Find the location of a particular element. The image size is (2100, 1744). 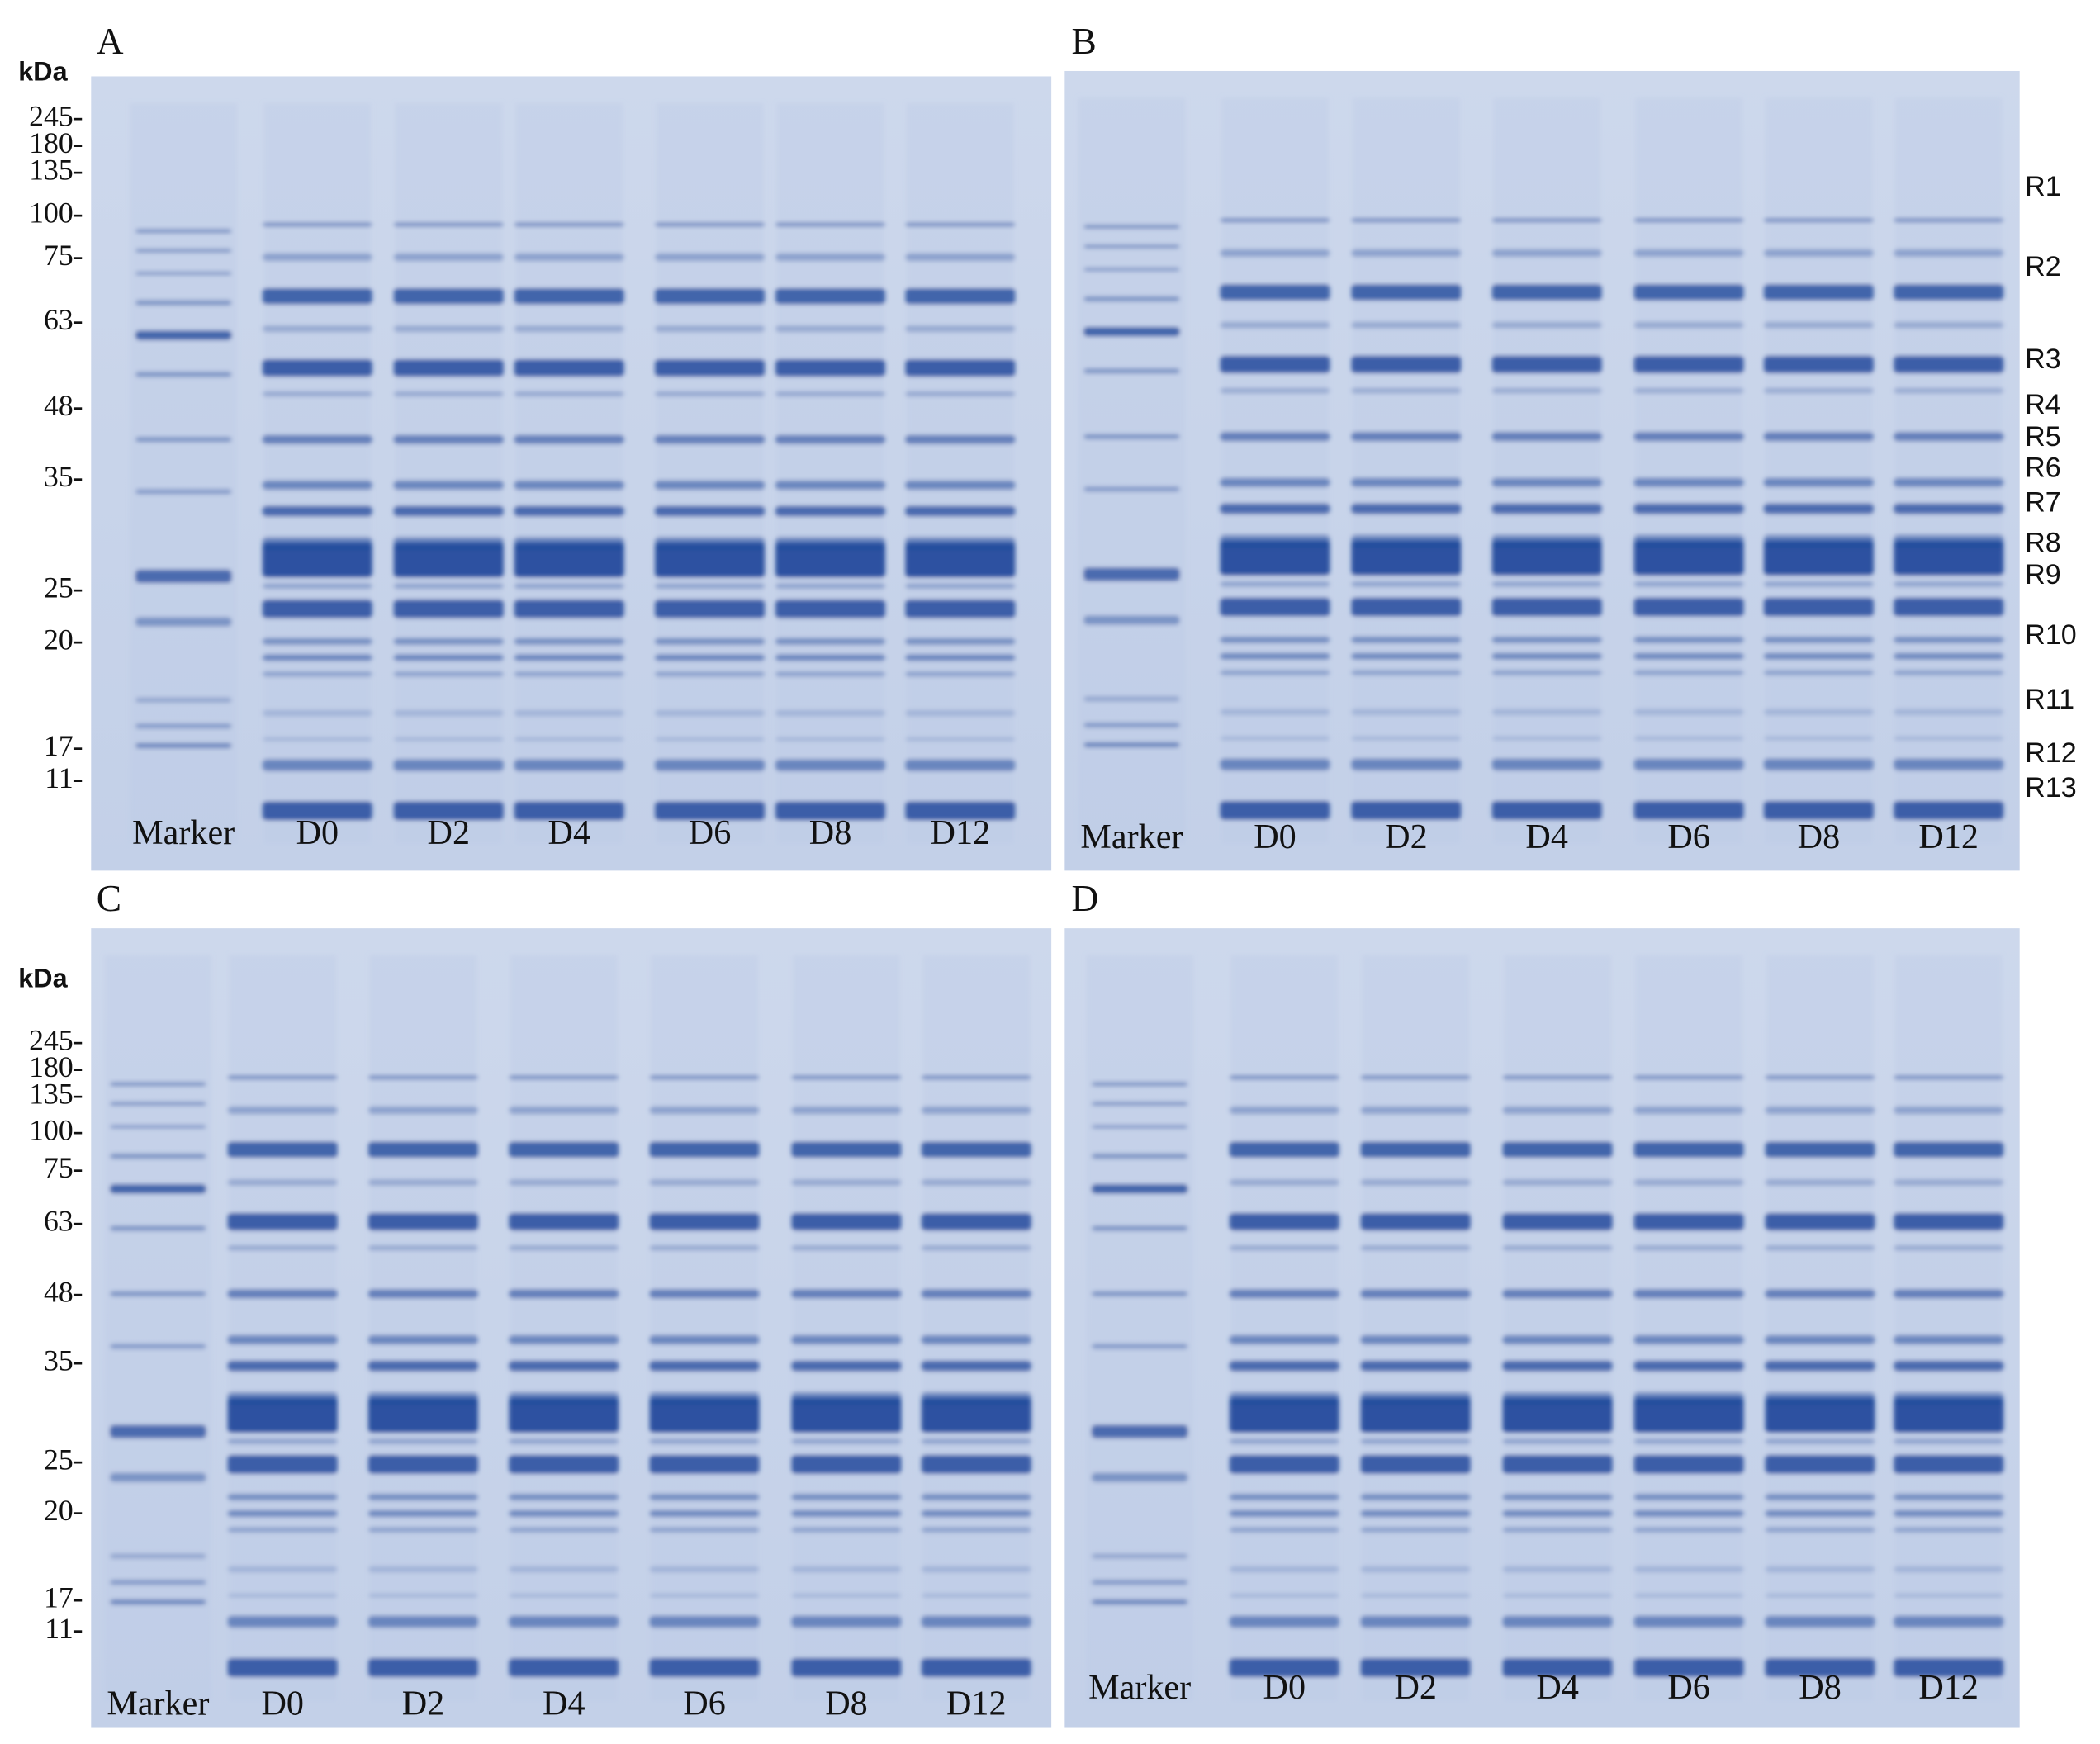

lane-label: D12 is located at coordinates (977, 1704).